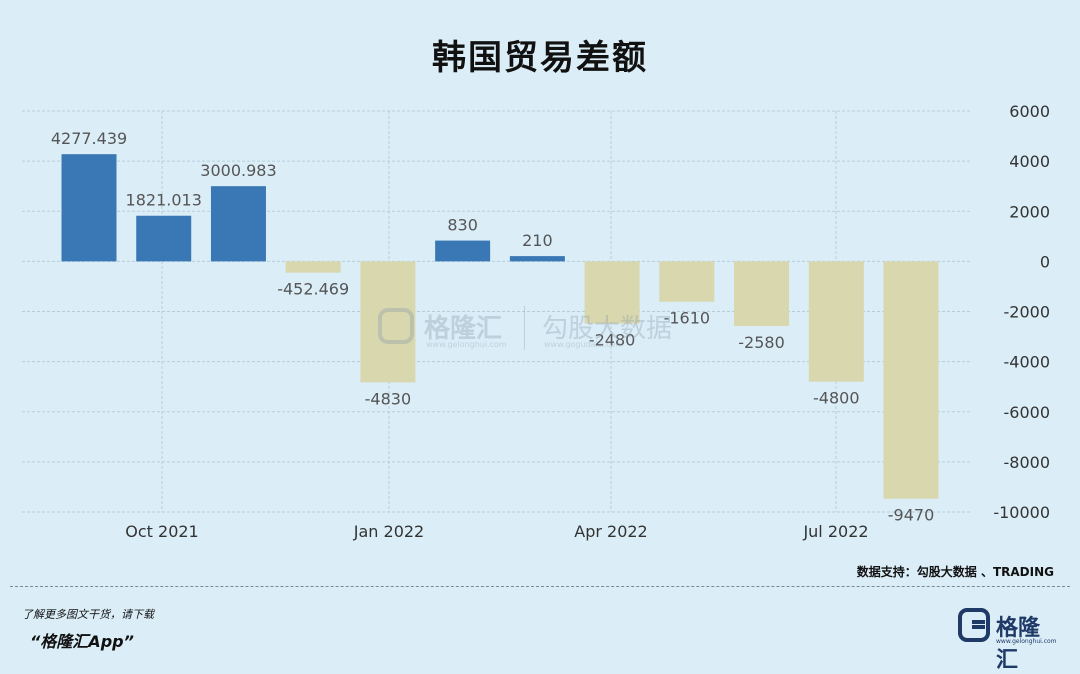  I want to click on chart-title: 韩国贸易差额, so click(540, 58).